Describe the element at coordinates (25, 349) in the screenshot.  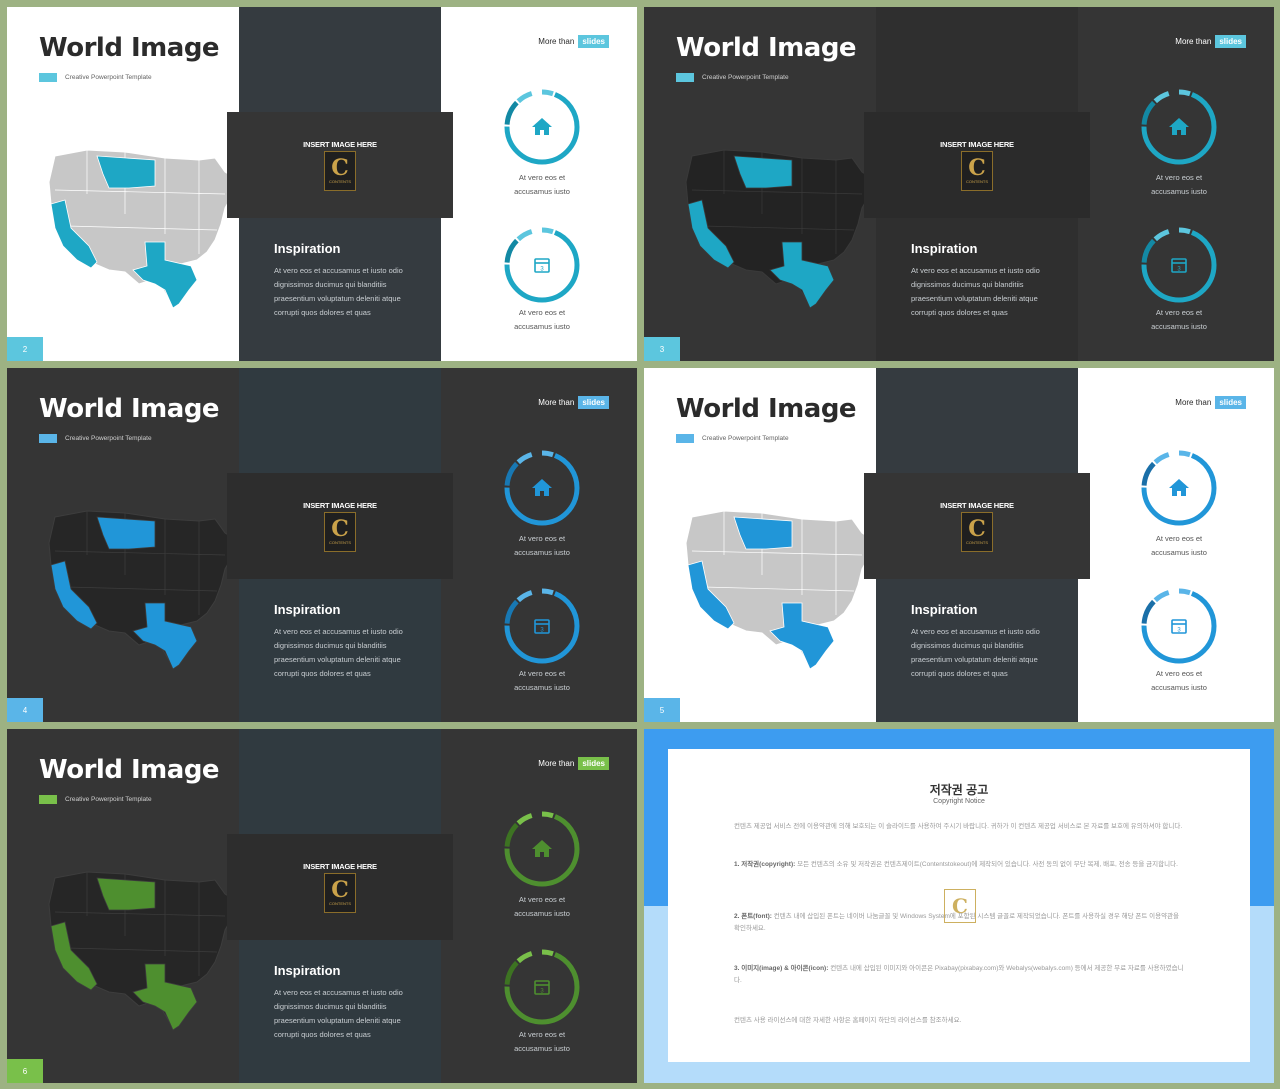
I see `page-number: 2` at that location.